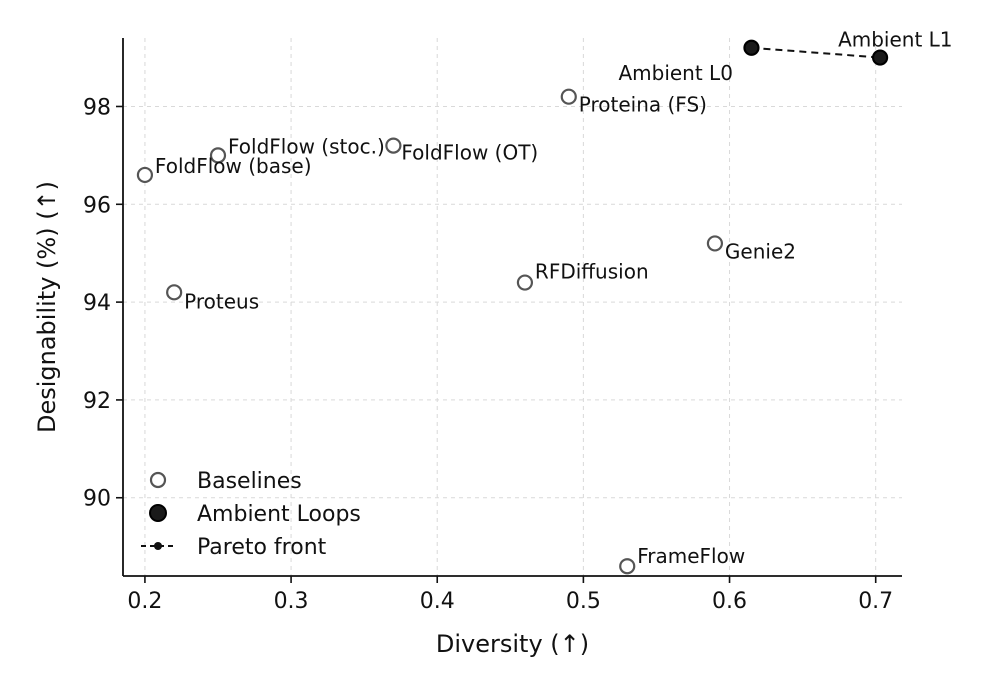 The image size is (998, 691). I want to click on point-label-rfdiffusion: RFDiffusion, so click(592, 272).